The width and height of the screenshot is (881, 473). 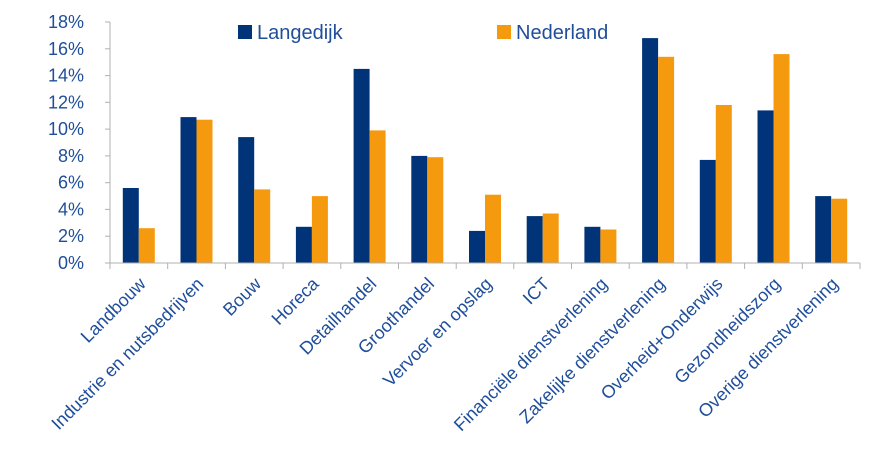 I want to click on y-tick-label: 6%, so click(x=71, y=183).